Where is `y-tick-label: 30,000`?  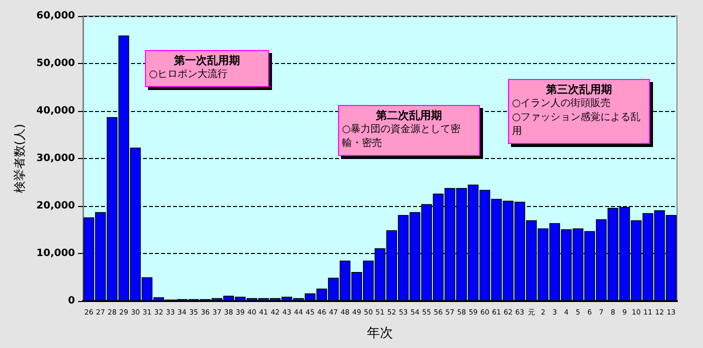
y-tick-label: 30,000 is located at coordinates (56, 158).